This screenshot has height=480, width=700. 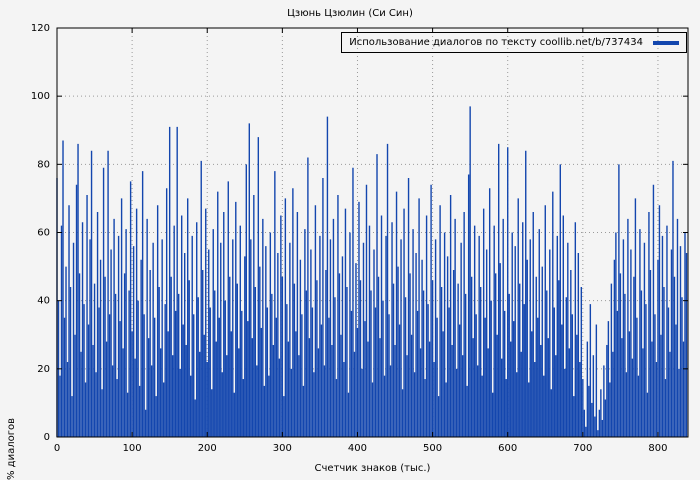 I want to click on x-tick-label: 400, so click(x=357, y=448).